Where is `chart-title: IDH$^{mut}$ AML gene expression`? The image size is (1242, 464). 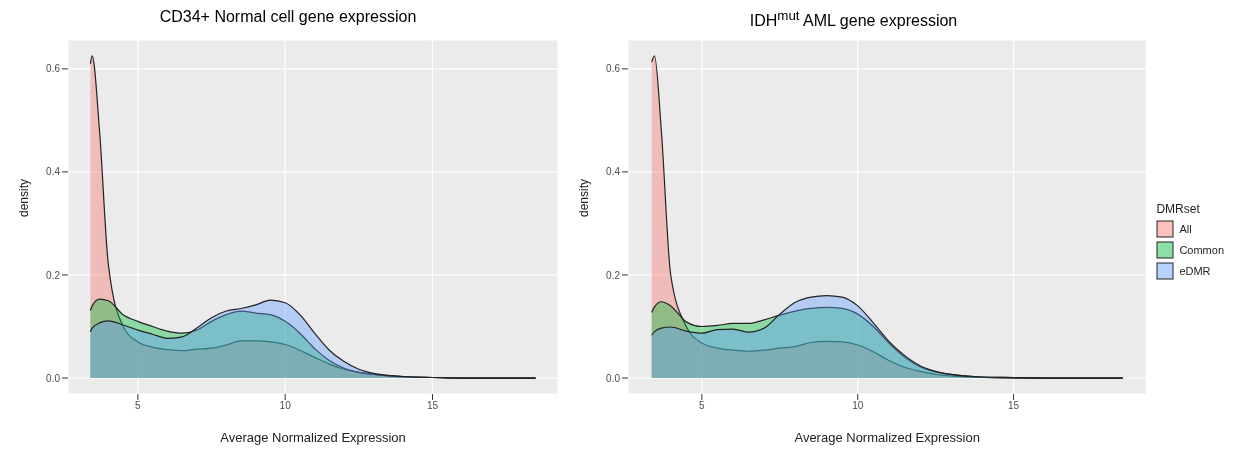
chart-title: IDH$^{mut}$ AML gene expression is located at coordinates (853, 20).